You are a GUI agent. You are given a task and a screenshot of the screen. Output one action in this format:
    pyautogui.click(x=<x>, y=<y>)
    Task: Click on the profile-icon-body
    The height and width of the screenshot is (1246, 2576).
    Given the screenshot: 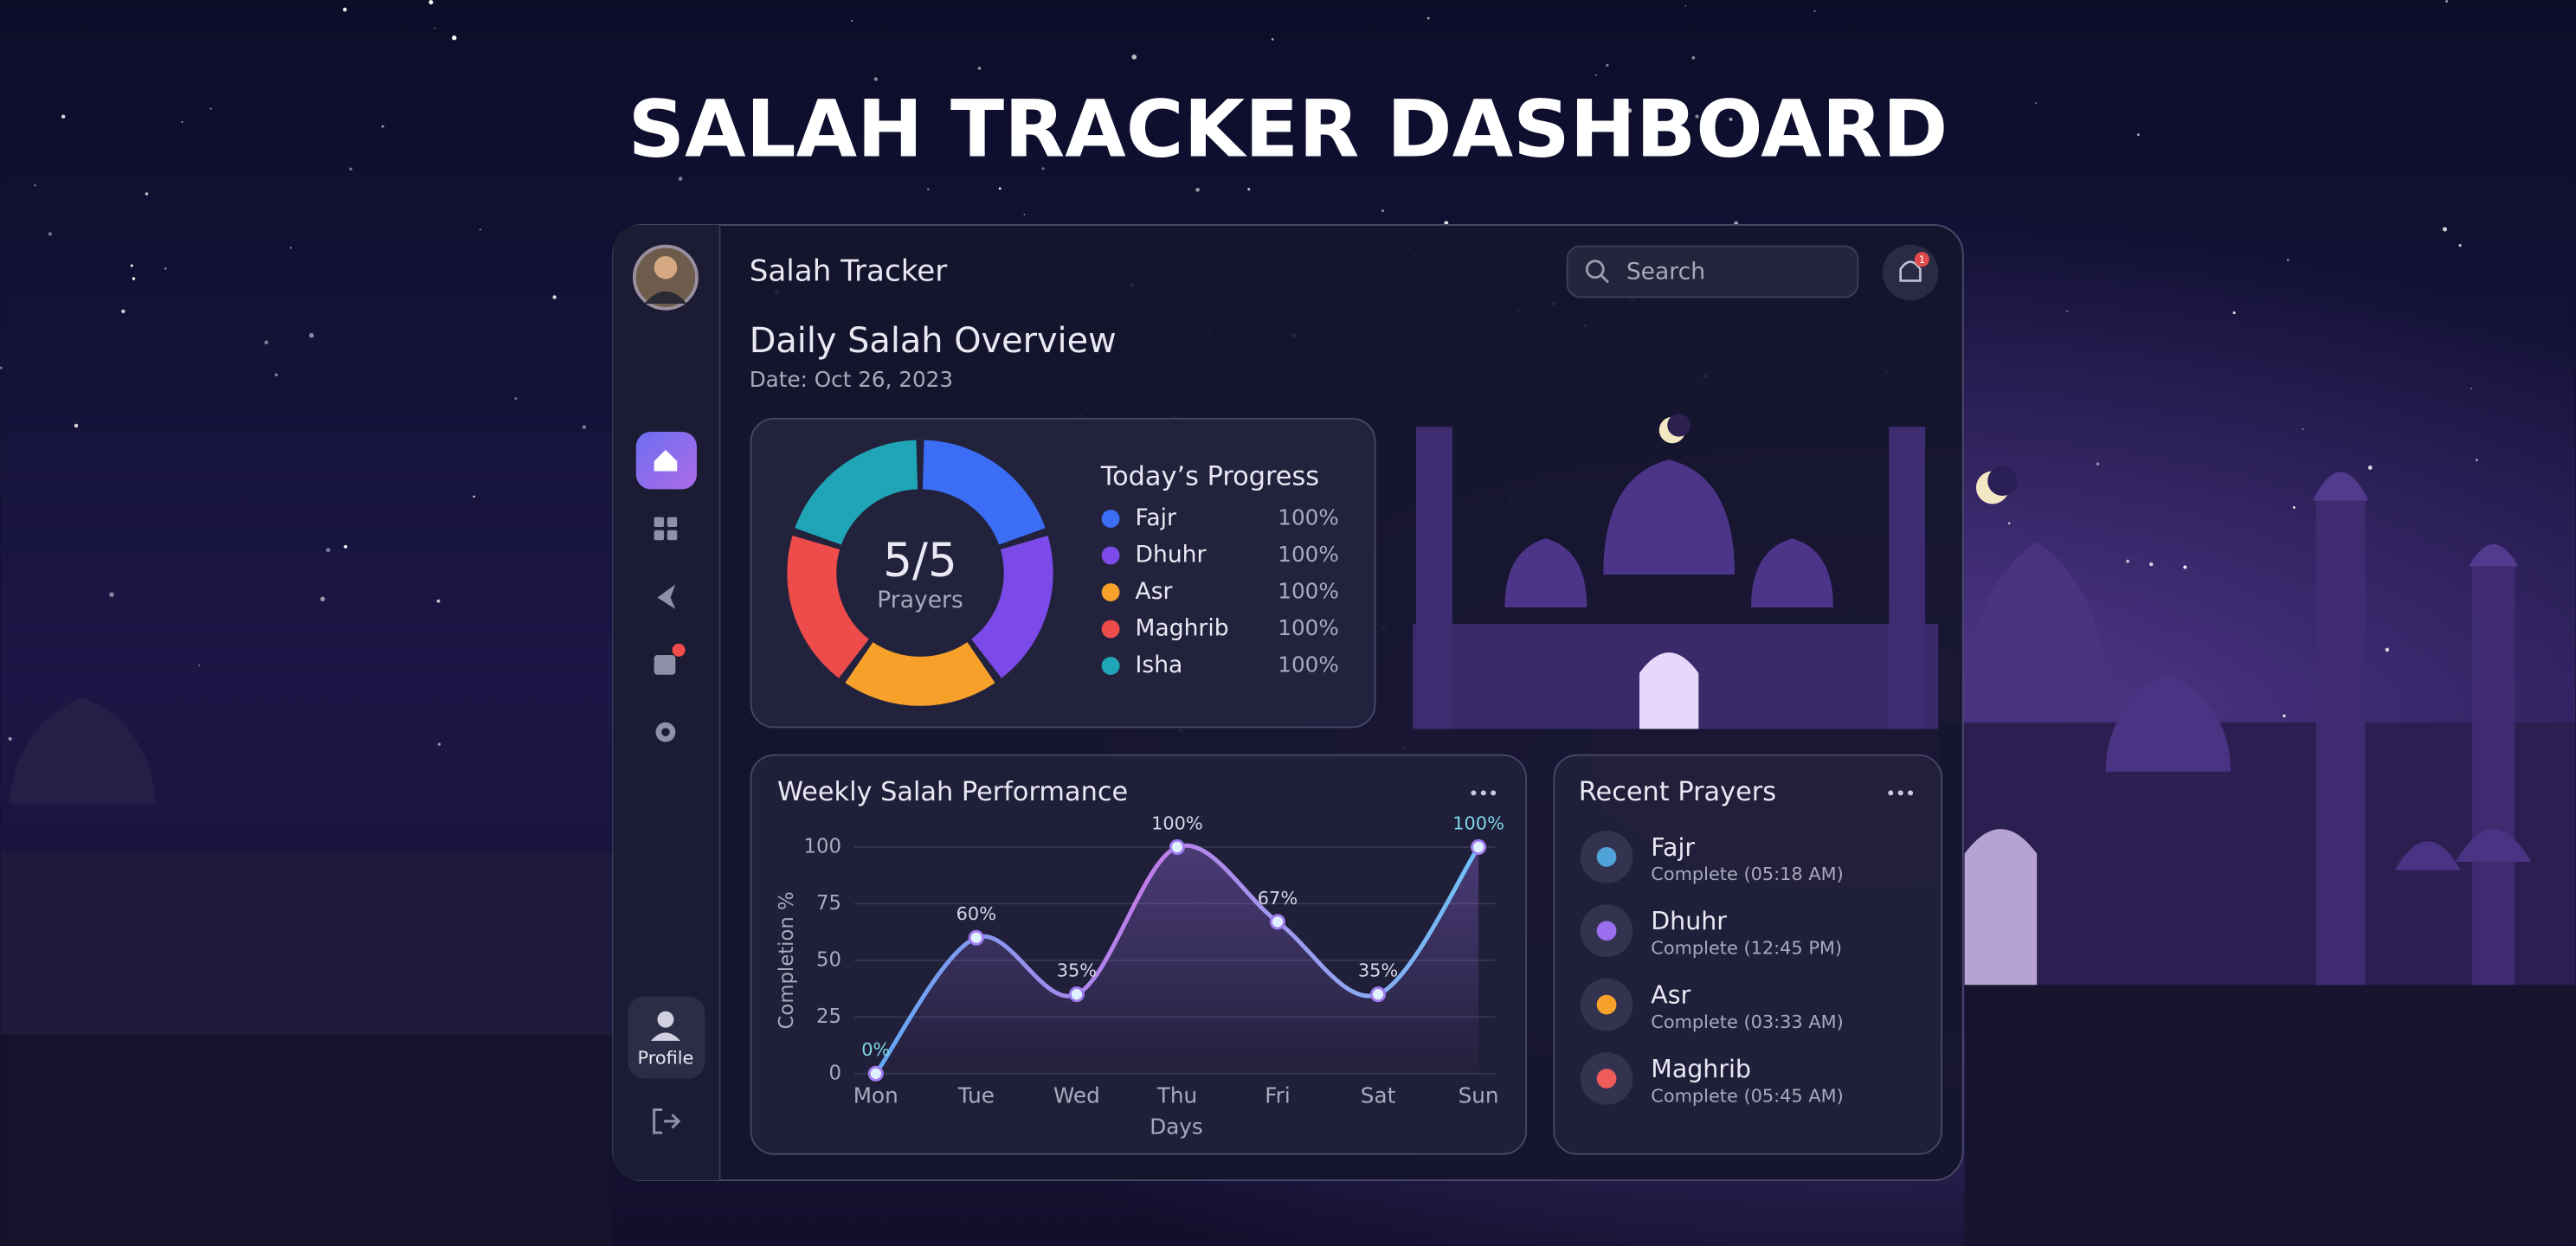 What is the action you would take?
    pyautogui.click(x=665, y=1036)
    